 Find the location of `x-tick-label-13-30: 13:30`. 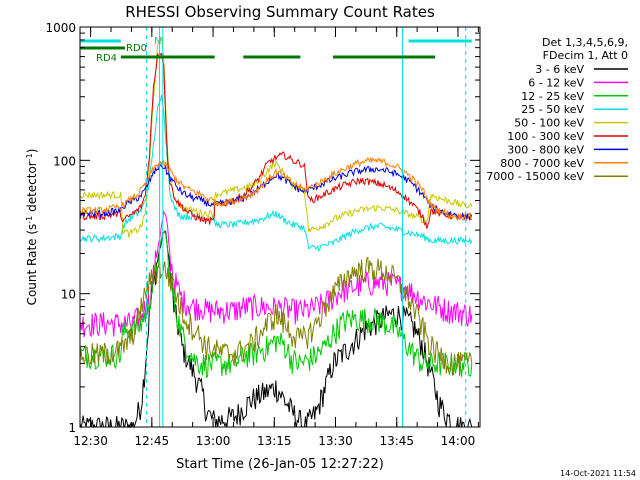

x-tick-label-13-30: 13:30 is located at coordinates (335, 441).